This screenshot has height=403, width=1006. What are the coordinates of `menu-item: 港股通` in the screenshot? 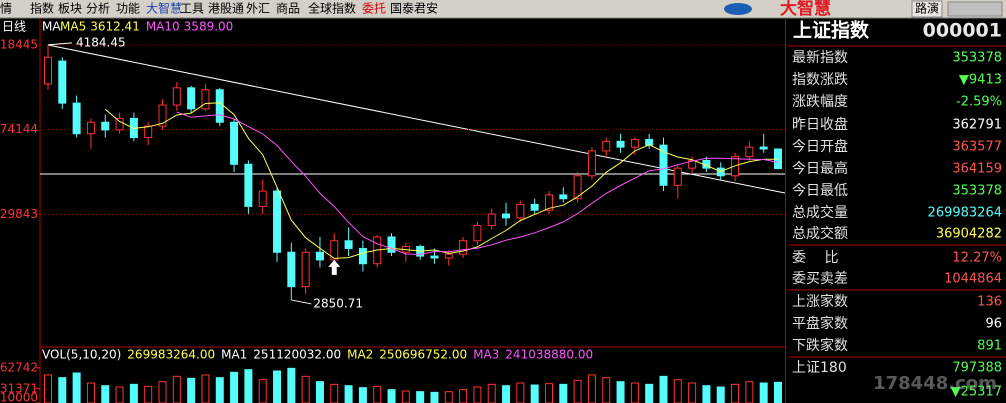 It's located at (226, 9).